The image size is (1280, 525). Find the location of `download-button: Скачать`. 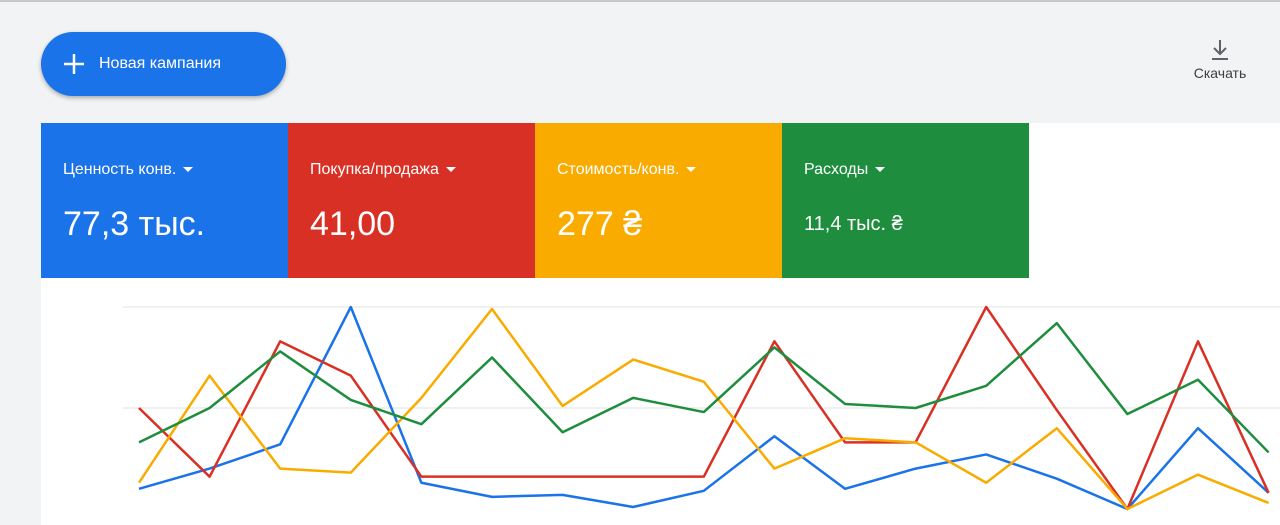

download-button: Скачать is located at coordinates (1220, 59).